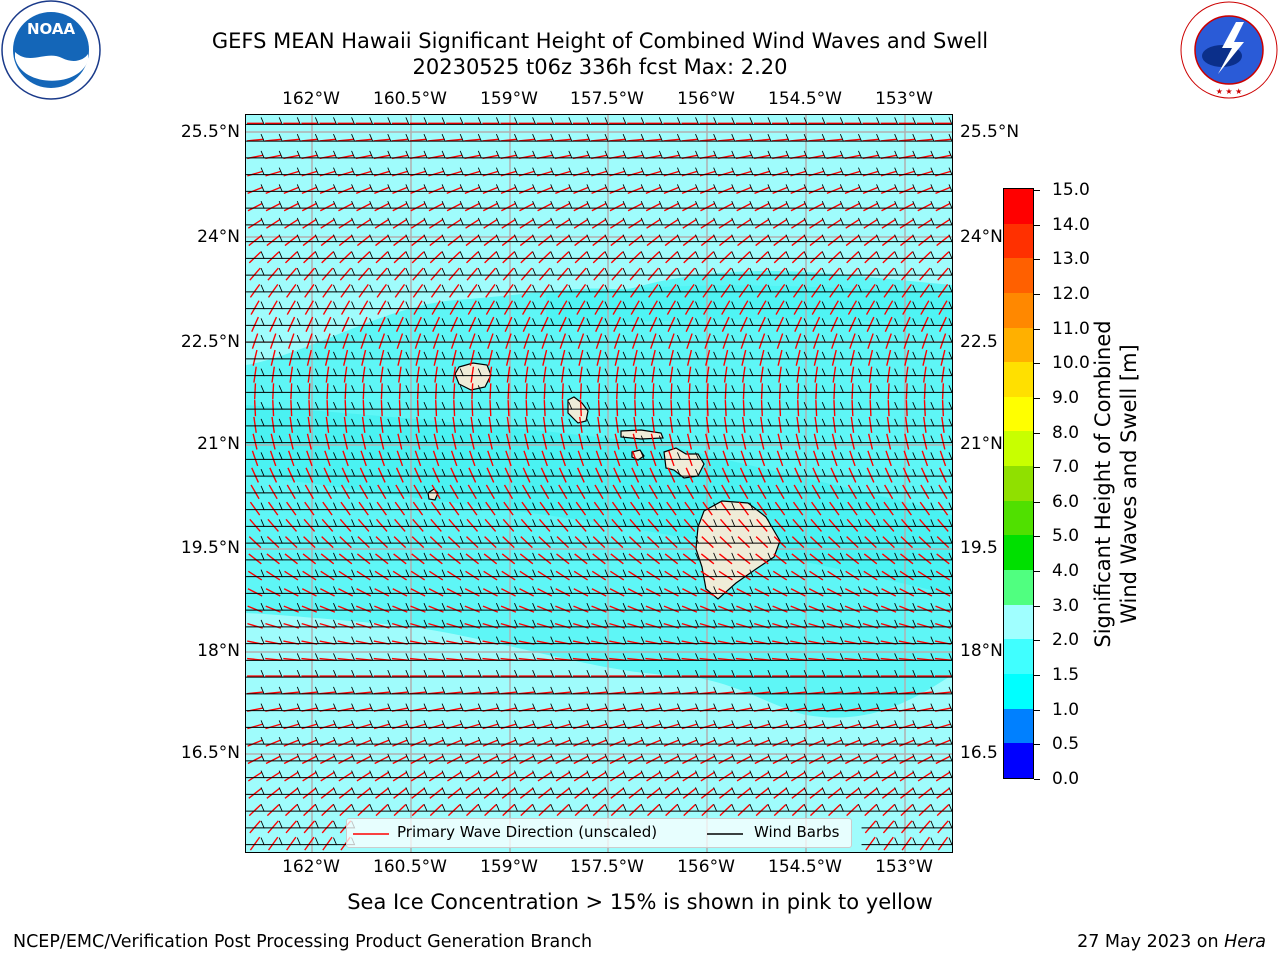 The width and height of the screenshot is (1280, 960). I want to click on colorbar-tick-mark, so click(1037, 225).